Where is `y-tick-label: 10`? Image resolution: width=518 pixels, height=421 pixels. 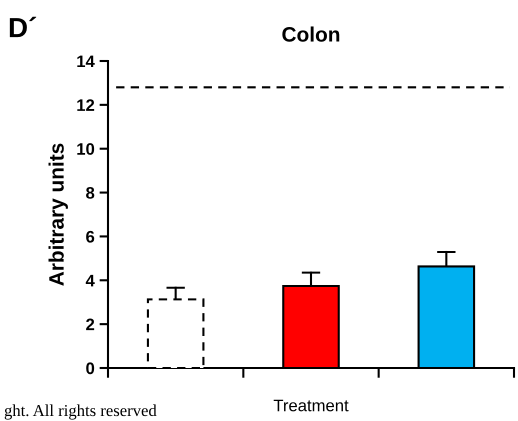
y-tick-label: 10 is located at coordinates (85, 149).